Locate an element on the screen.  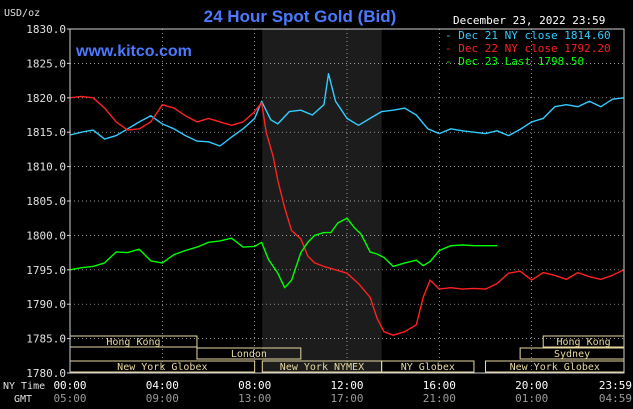
y-tick-label: 1790.0 is located at coordinates (46, 304).